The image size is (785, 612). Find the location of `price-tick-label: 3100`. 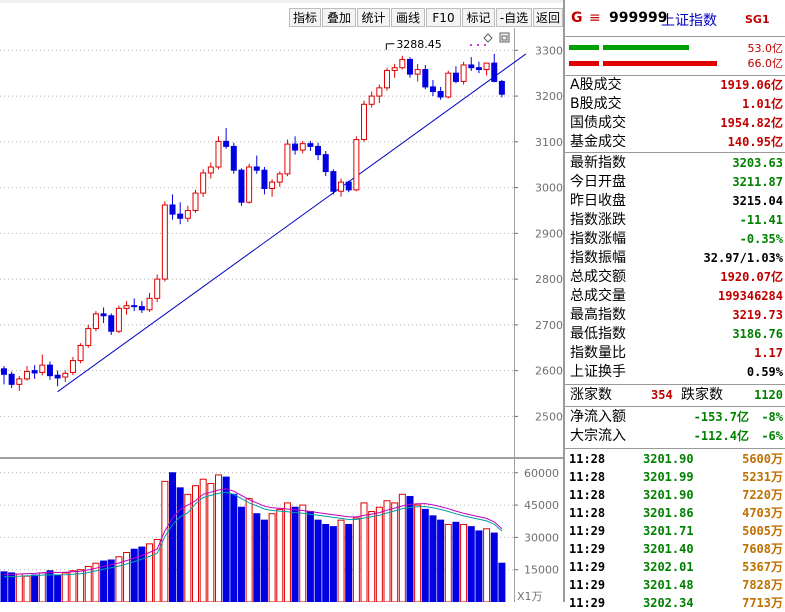

price-tick-label: 3100 is located at coordinates (549, 142).